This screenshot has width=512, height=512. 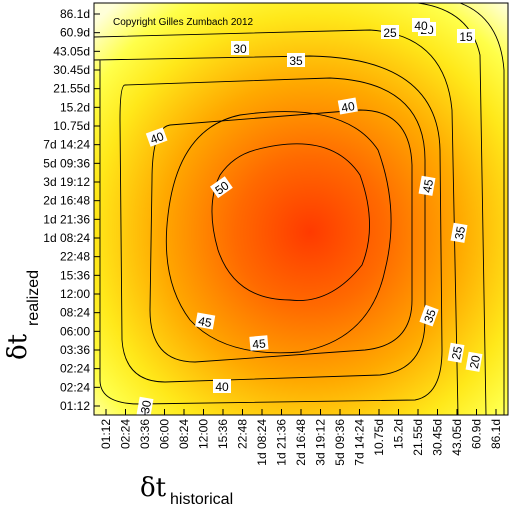 What do you see at coordinates (75, 33) in the screenshot?
I see `y-tick-label: 60.9d` at bounding box center [75, 33].